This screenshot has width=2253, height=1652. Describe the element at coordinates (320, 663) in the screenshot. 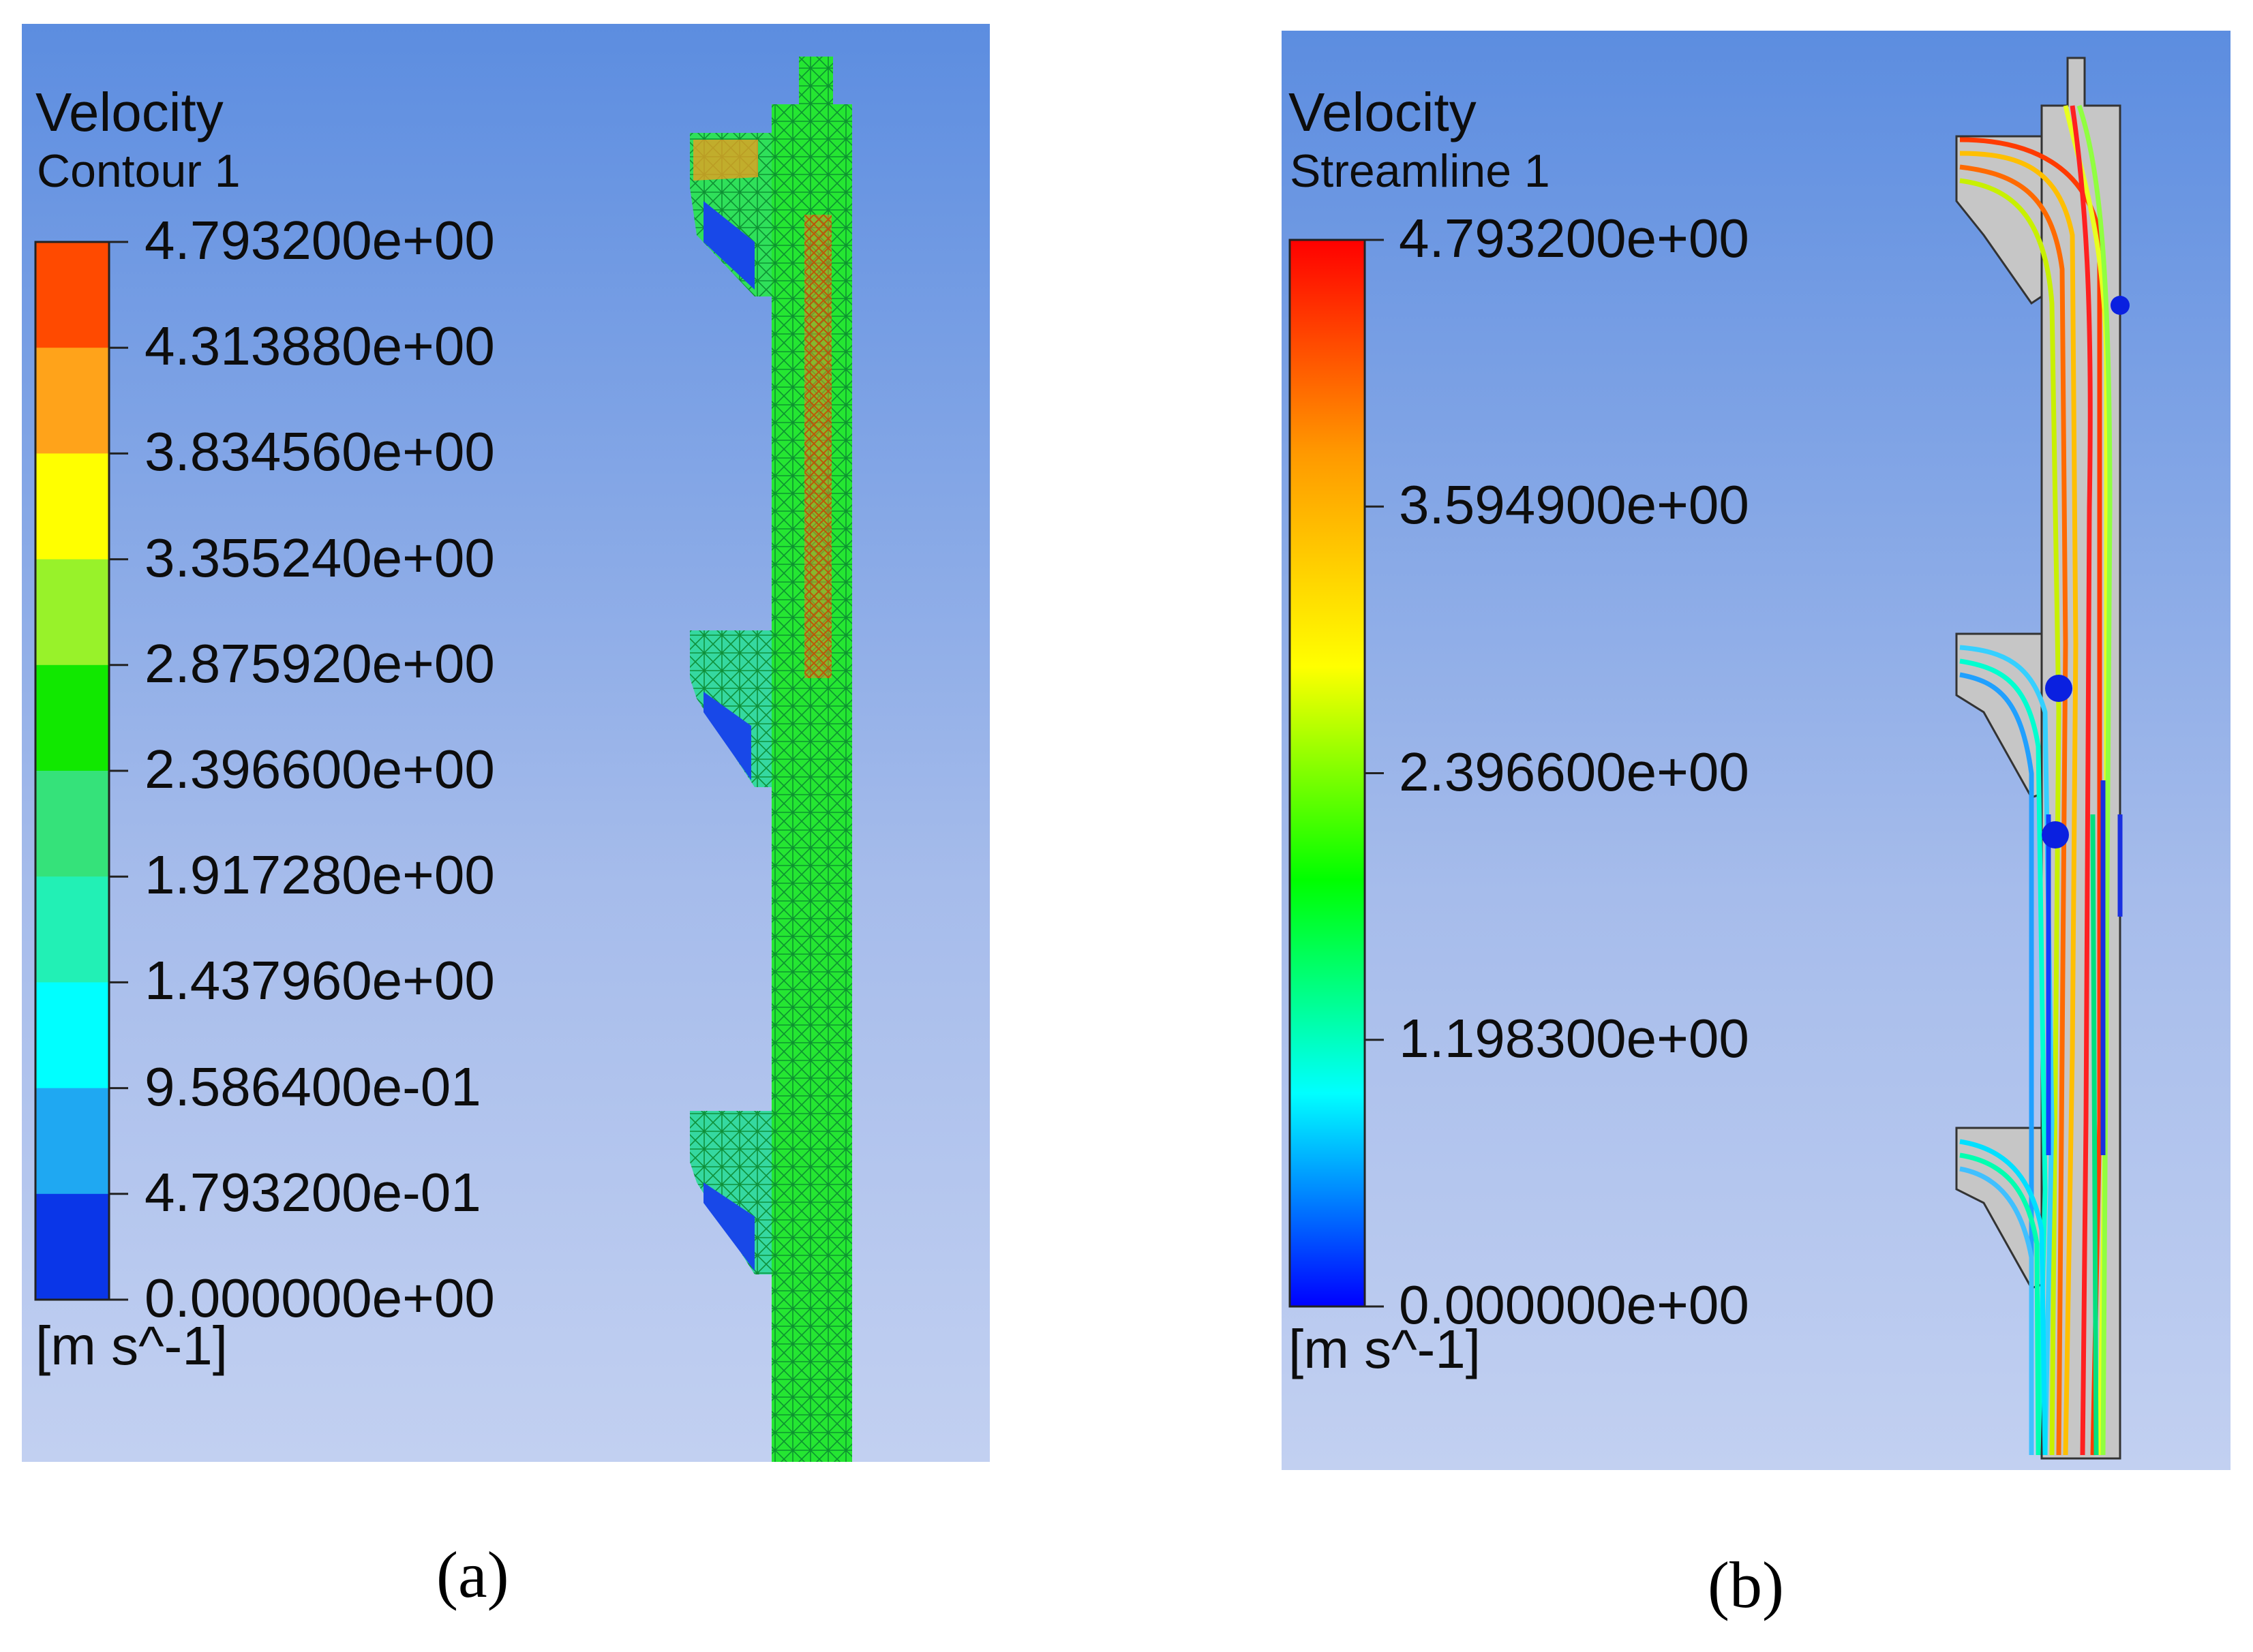

I see `legend-tick-label: 2.875920e+00` at that location.